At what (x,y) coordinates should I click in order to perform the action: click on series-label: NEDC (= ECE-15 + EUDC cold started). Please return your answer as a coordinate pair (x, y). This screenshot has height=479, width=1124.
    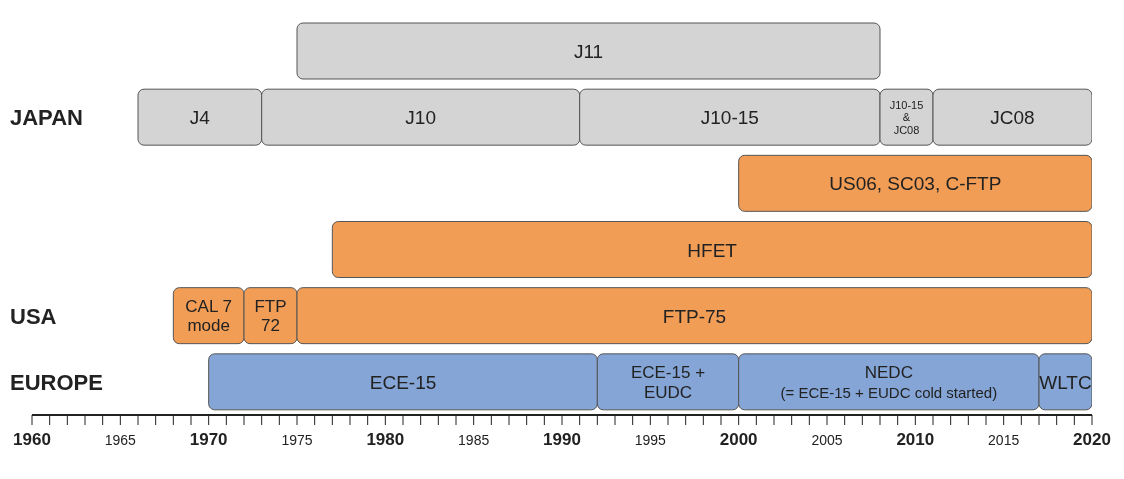
    Looking at the image, I should click on (889, 381).